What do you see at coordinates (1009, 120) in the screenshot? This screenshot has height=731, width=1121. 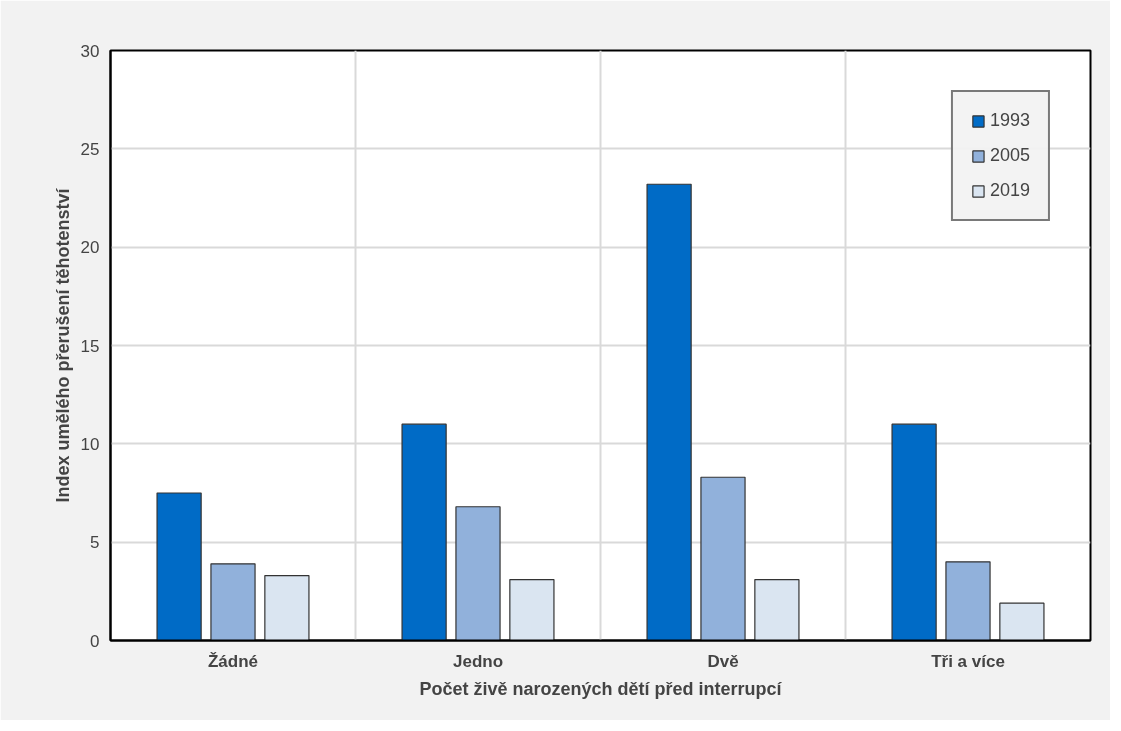 I see `legend-label: 1993` at bounding box center [1009, 120].